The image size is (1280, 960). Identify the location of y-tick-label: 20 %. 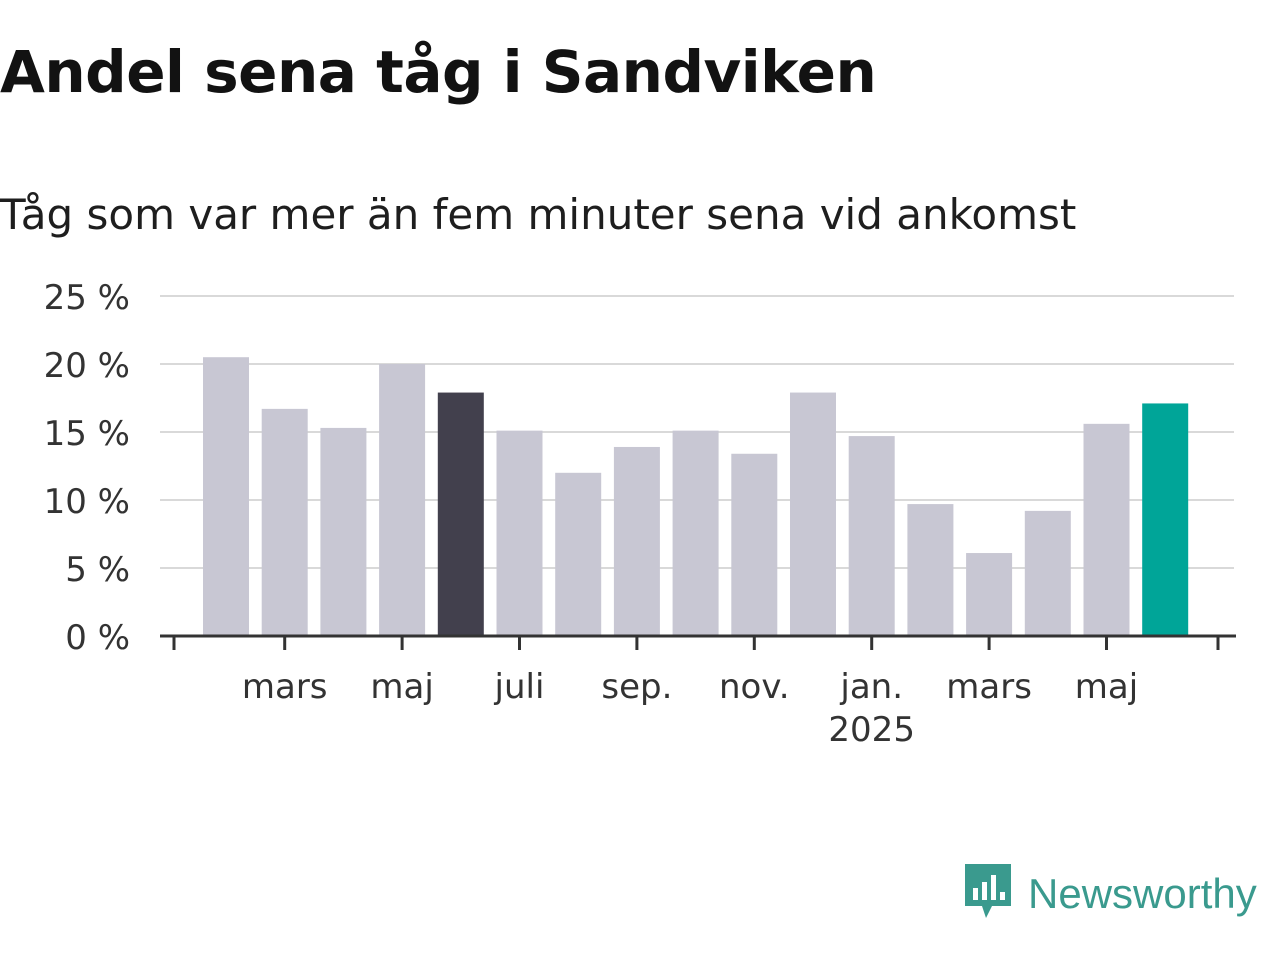
(87, 366).